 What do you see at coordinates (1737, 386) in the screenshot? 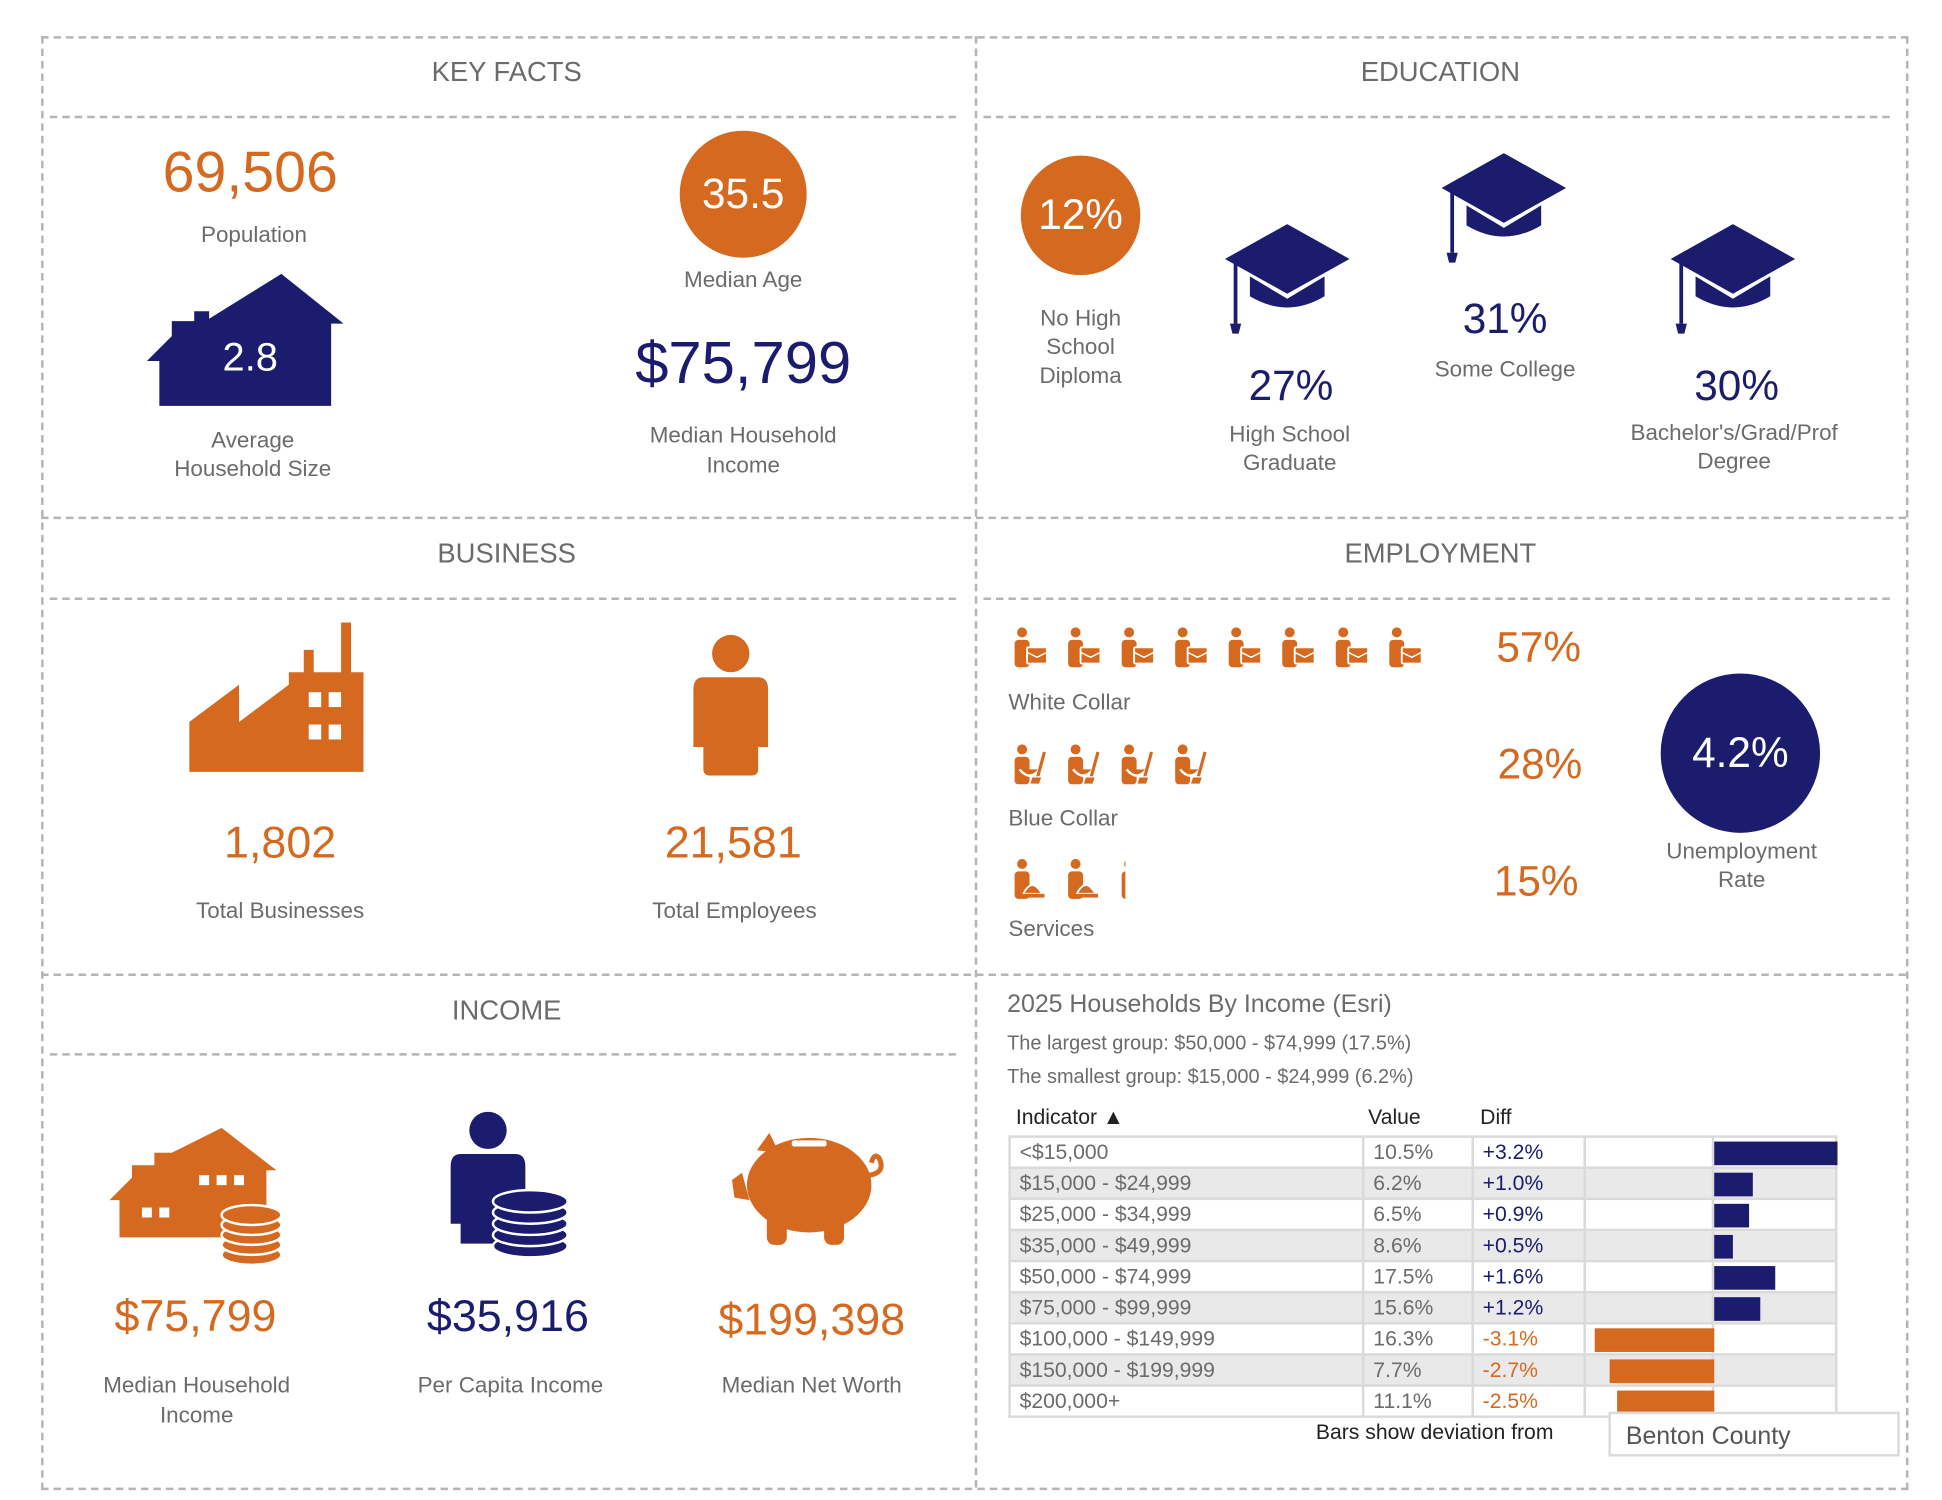
I see `bachelors-value: 30%` at bounding box center [1737, 386].